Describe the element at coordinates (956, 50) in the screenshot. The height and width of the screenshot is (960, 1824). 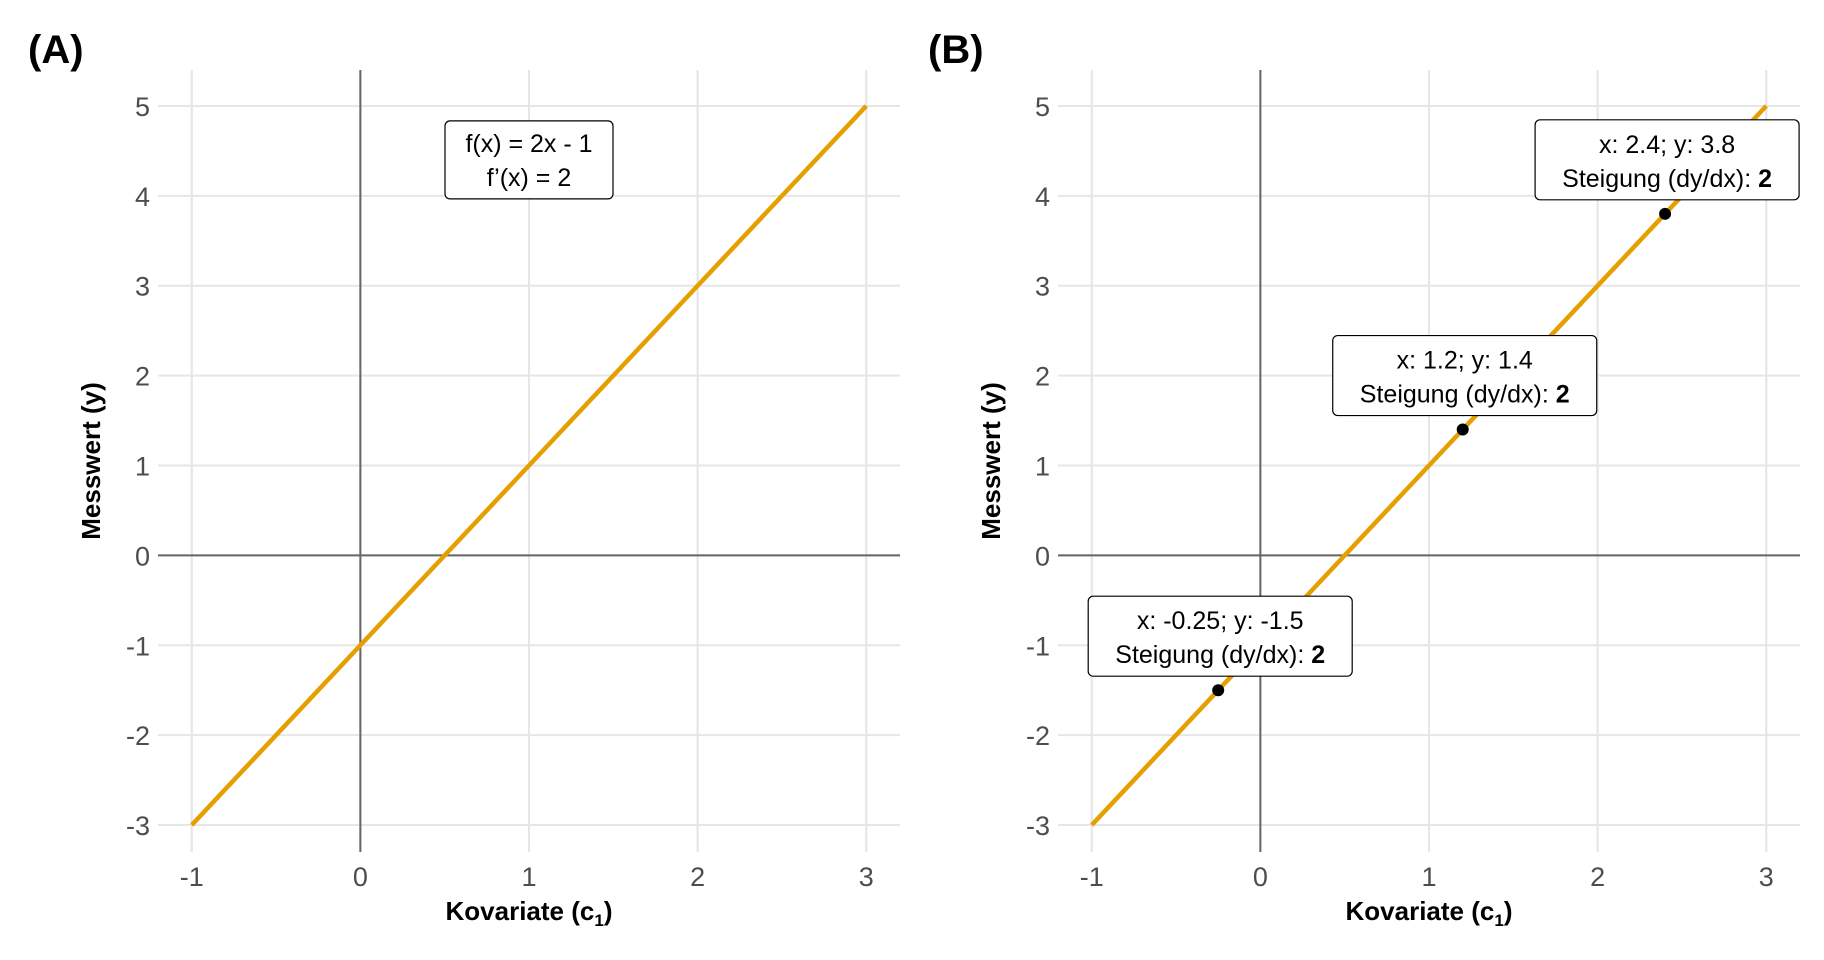
I see `panel-label-b: (B)` at that location.